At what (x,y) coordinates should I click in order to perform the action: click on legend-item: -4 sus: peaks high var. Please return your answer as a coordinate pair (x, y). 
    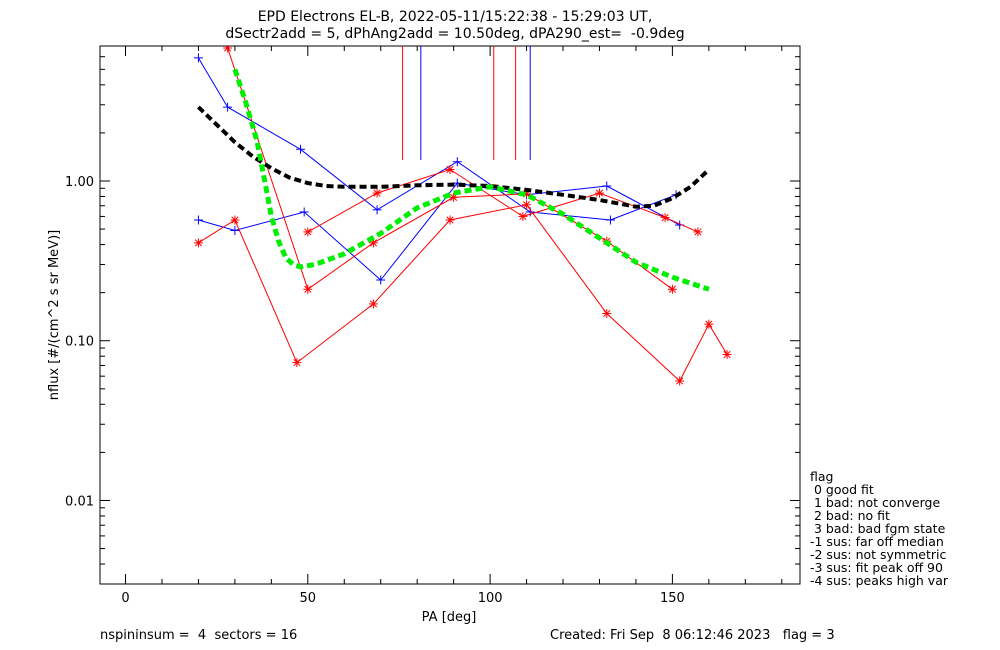
    Looking at the image, I should click on (879, 580).